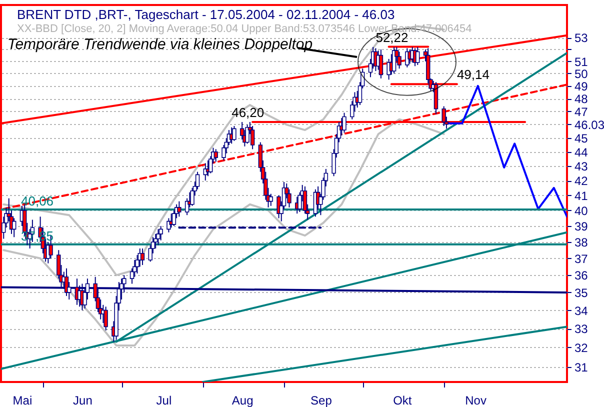 Image resolution: width=604 pixels, height=407 pixels. I want to click on y-tick-label: 45, so click(581, 139).